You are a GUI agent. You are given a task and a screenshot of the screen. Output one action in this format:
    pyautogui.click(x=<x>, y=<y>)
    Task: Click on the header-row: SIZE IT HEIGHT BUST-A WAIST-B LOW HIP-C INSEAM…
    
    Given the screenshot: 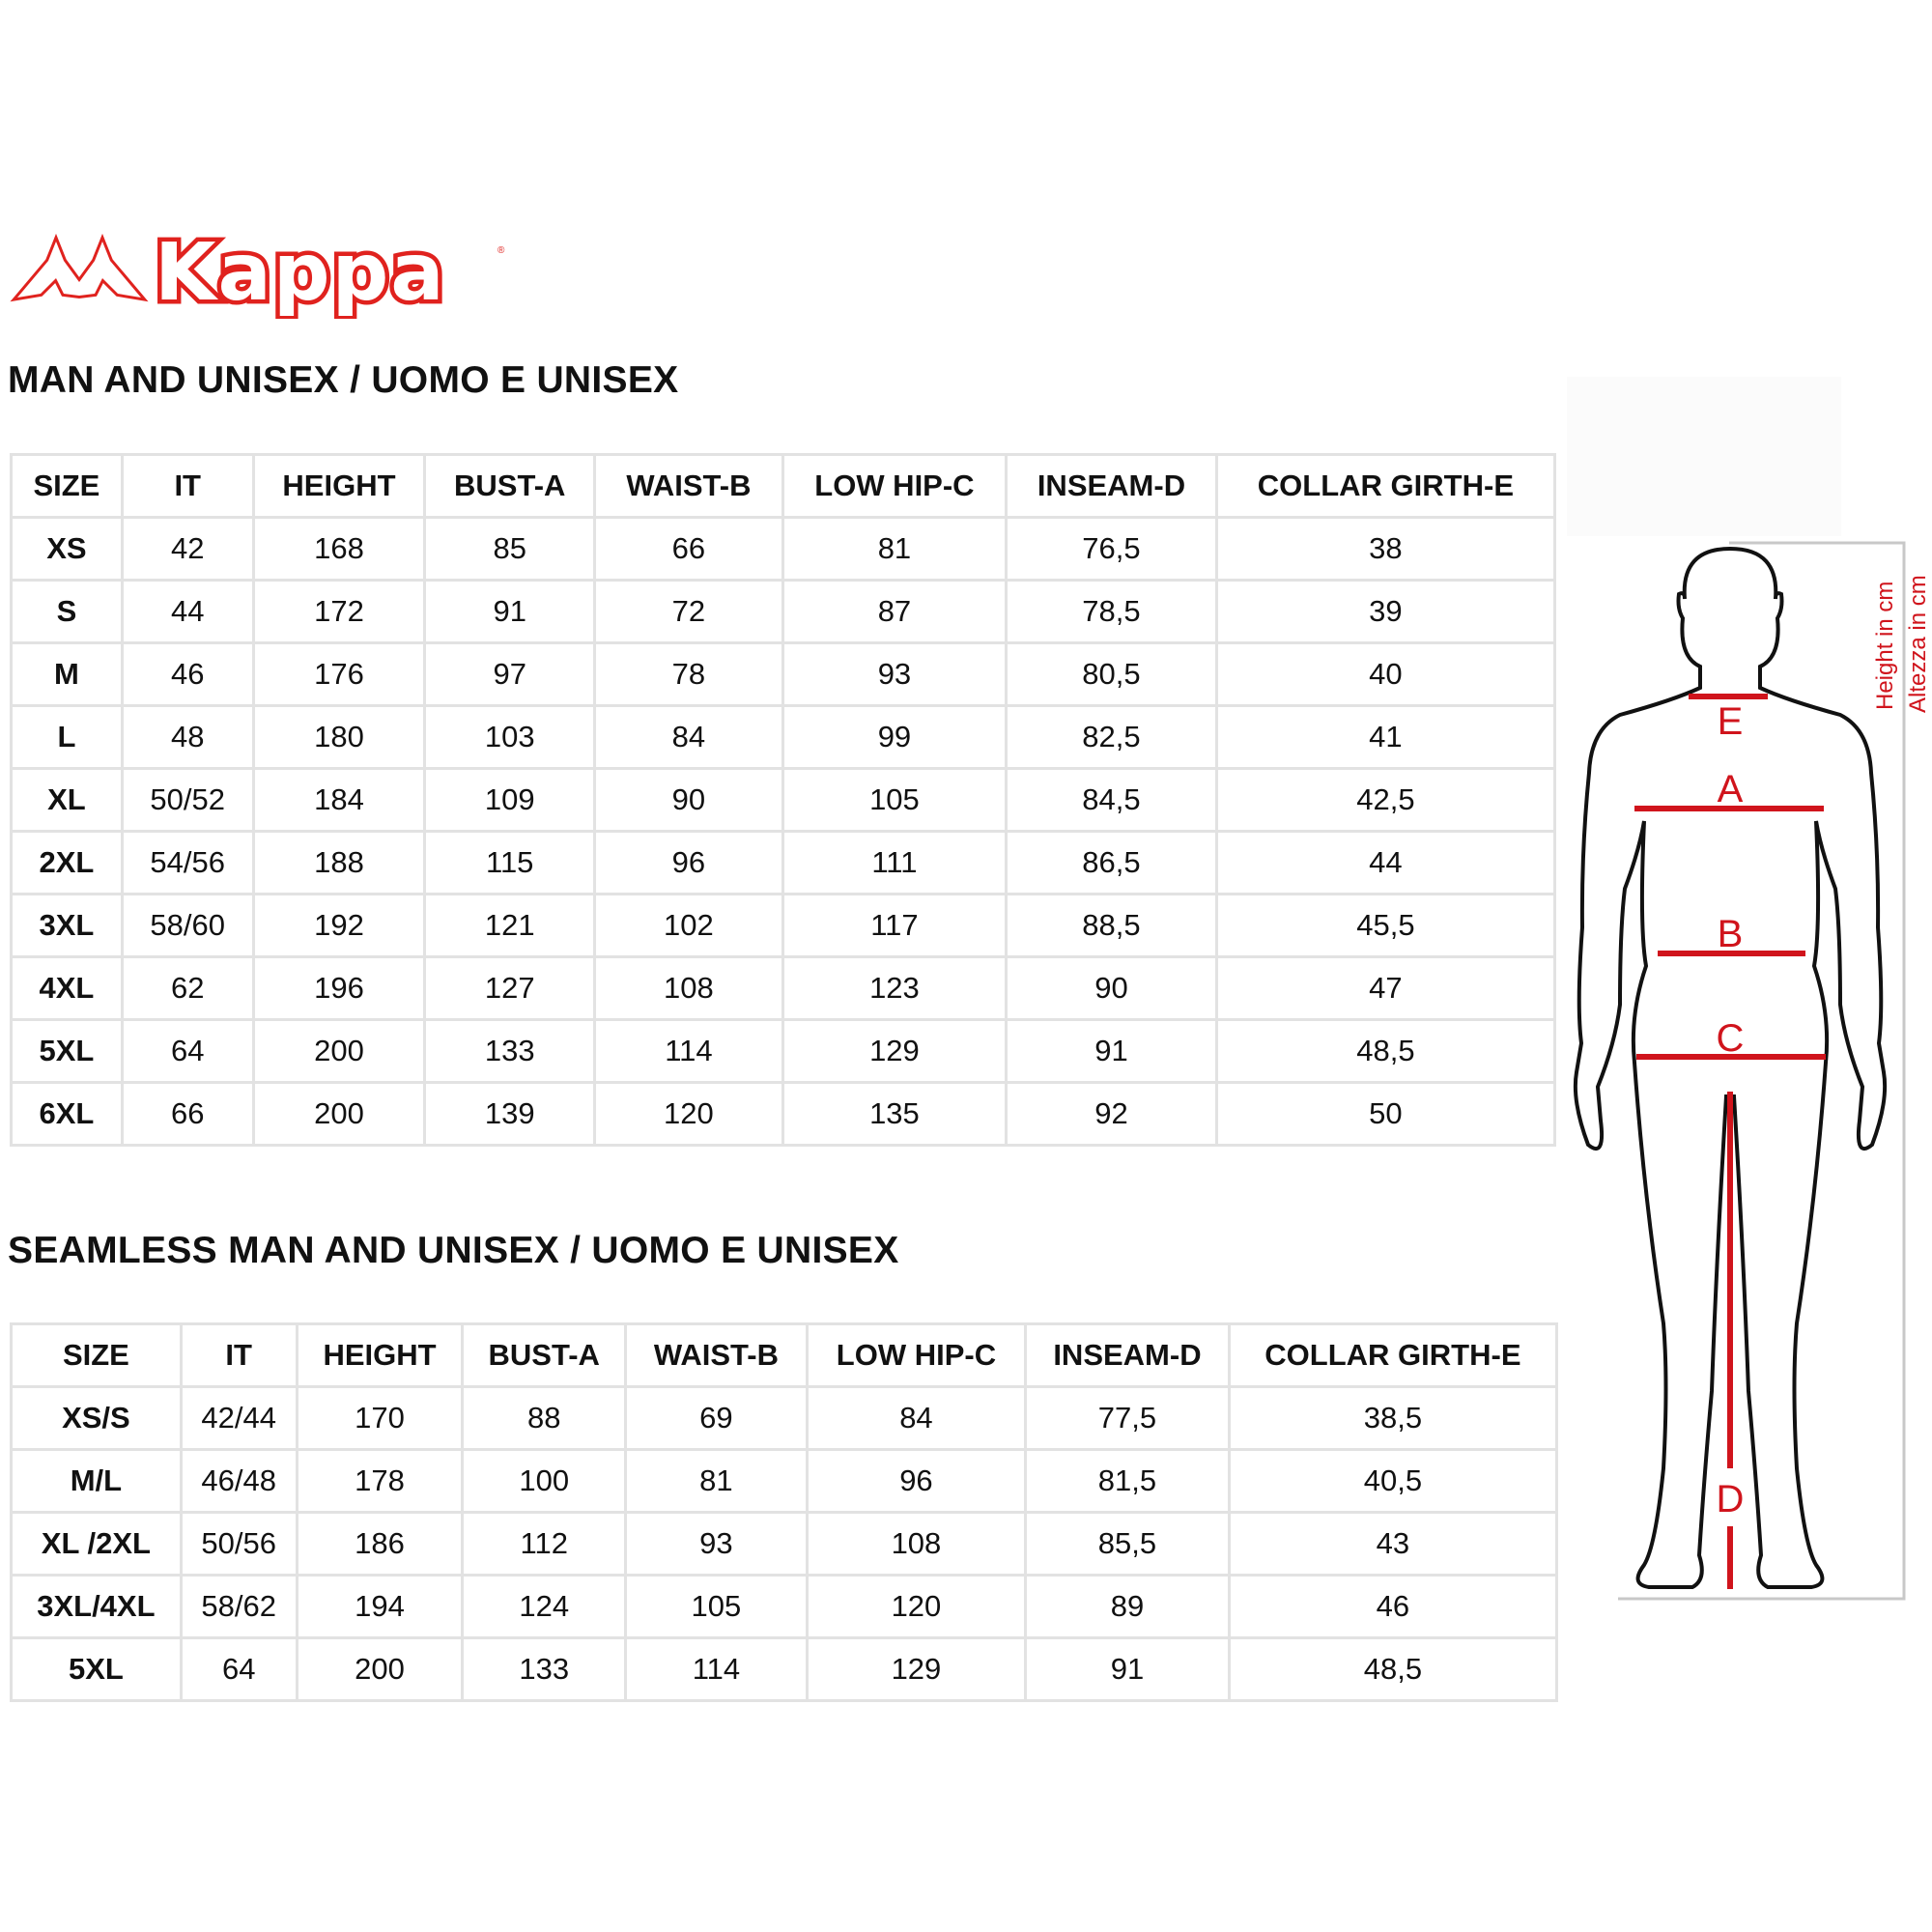 What is the action you would take?
    pyautogui.click(x=784, y=1355)
    